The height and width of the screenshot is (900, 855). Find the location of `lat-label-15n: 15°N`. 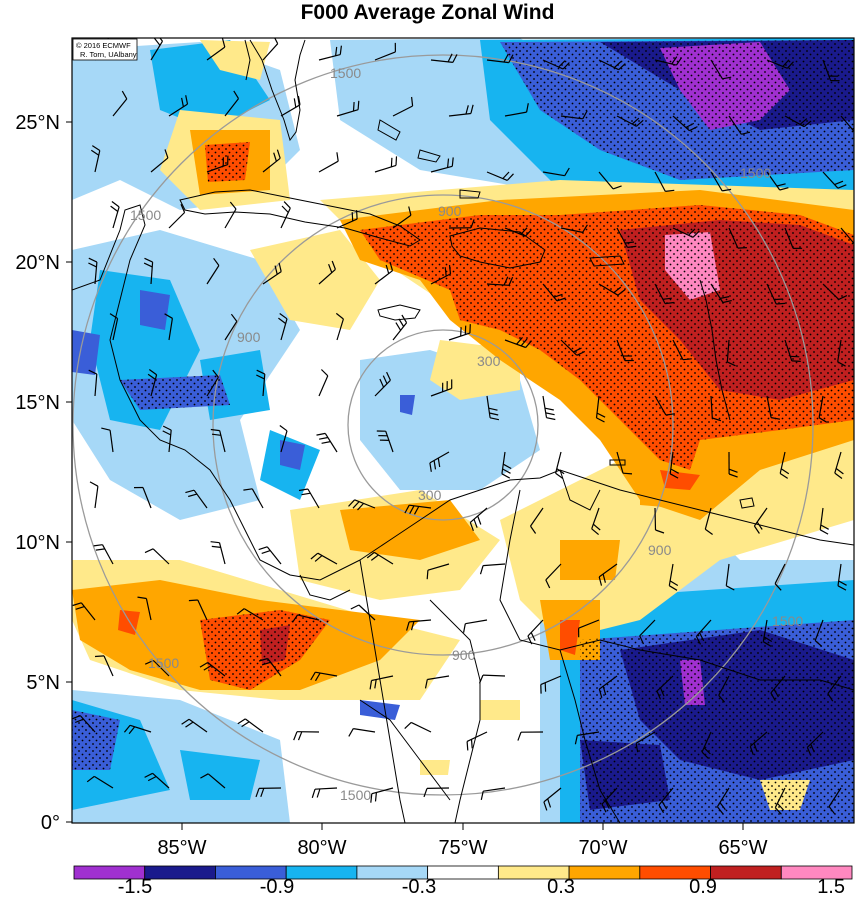

lat-label-15n: 15°N is located at coordinates (37, 403).